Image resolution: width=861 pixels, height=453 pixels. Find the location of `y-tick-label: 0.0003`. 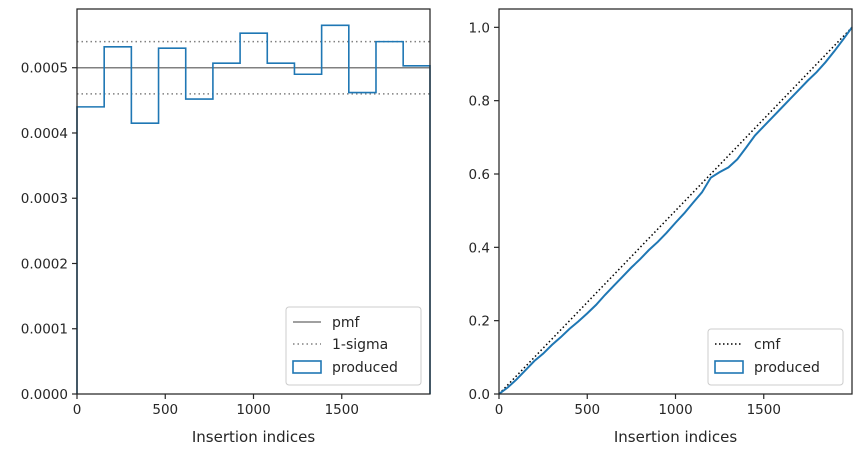

y-tick-label: 0.0003 is located at coordinates (44, 199).